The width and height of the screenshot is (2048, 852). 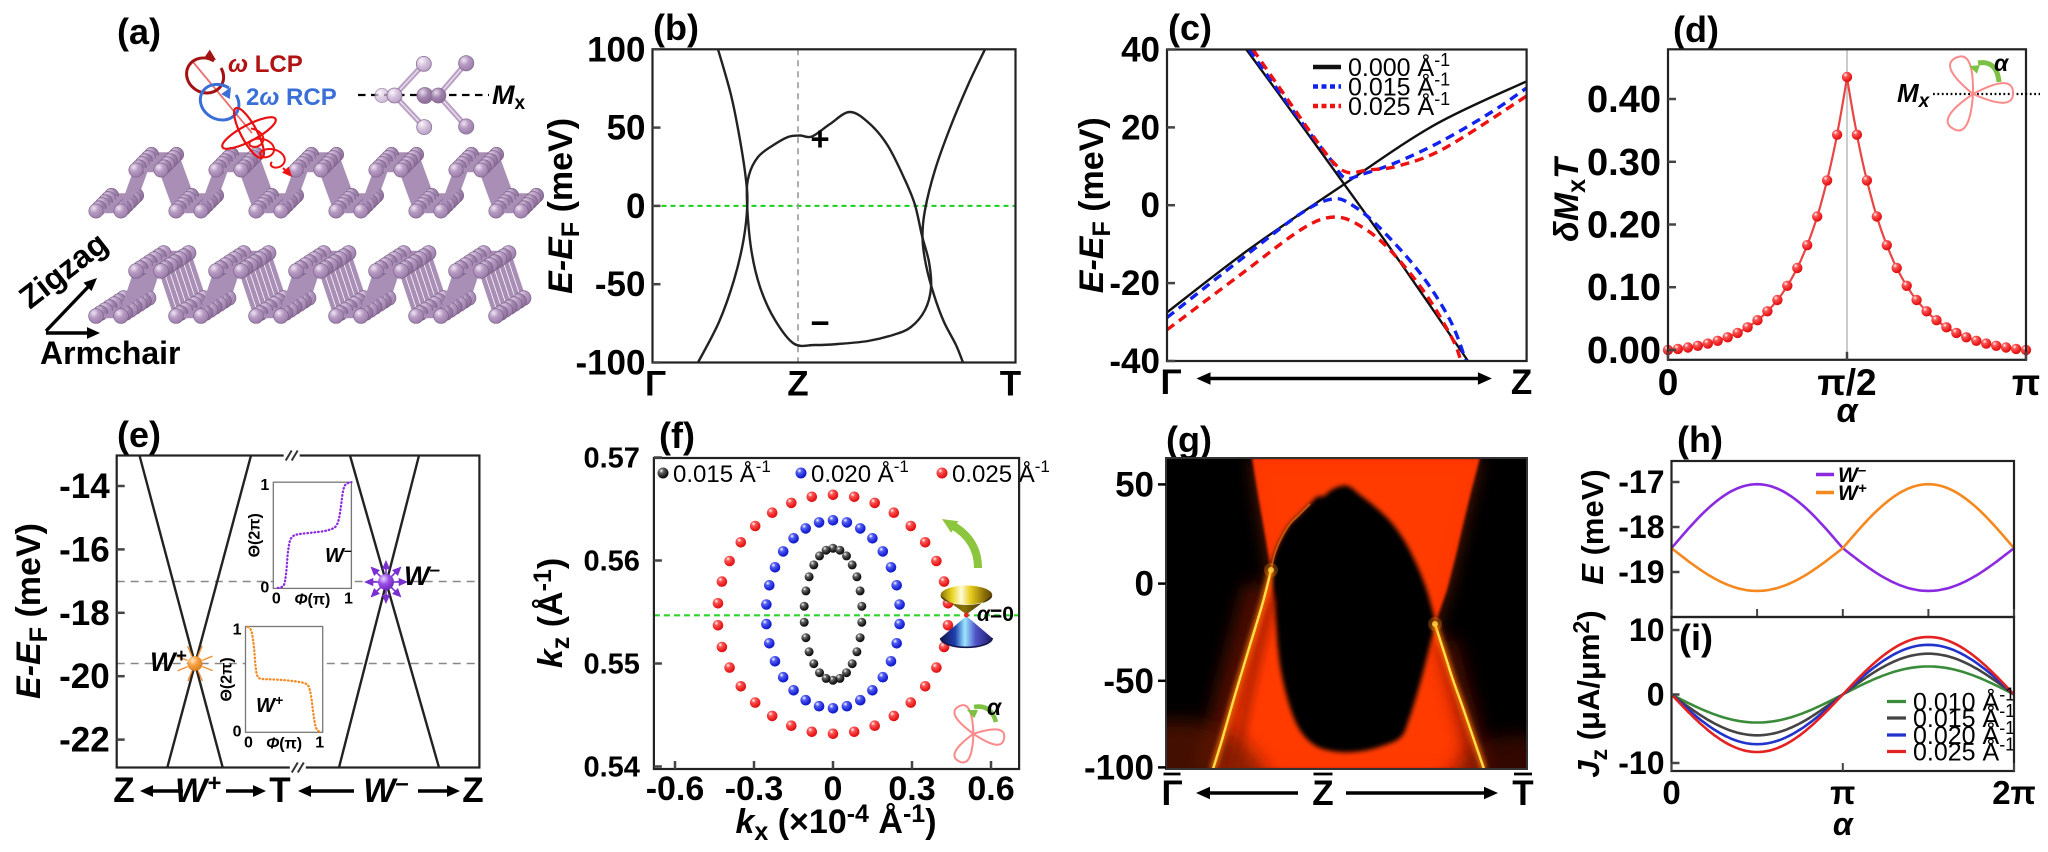 I want to click on svg-text: -40, so click(x=1134, y=361).